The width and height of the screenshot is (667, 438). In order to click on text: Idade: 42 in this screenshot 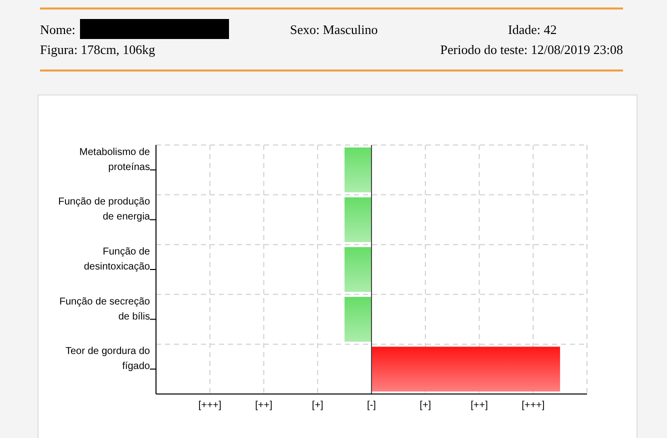, I will do `click(532, 29)`.